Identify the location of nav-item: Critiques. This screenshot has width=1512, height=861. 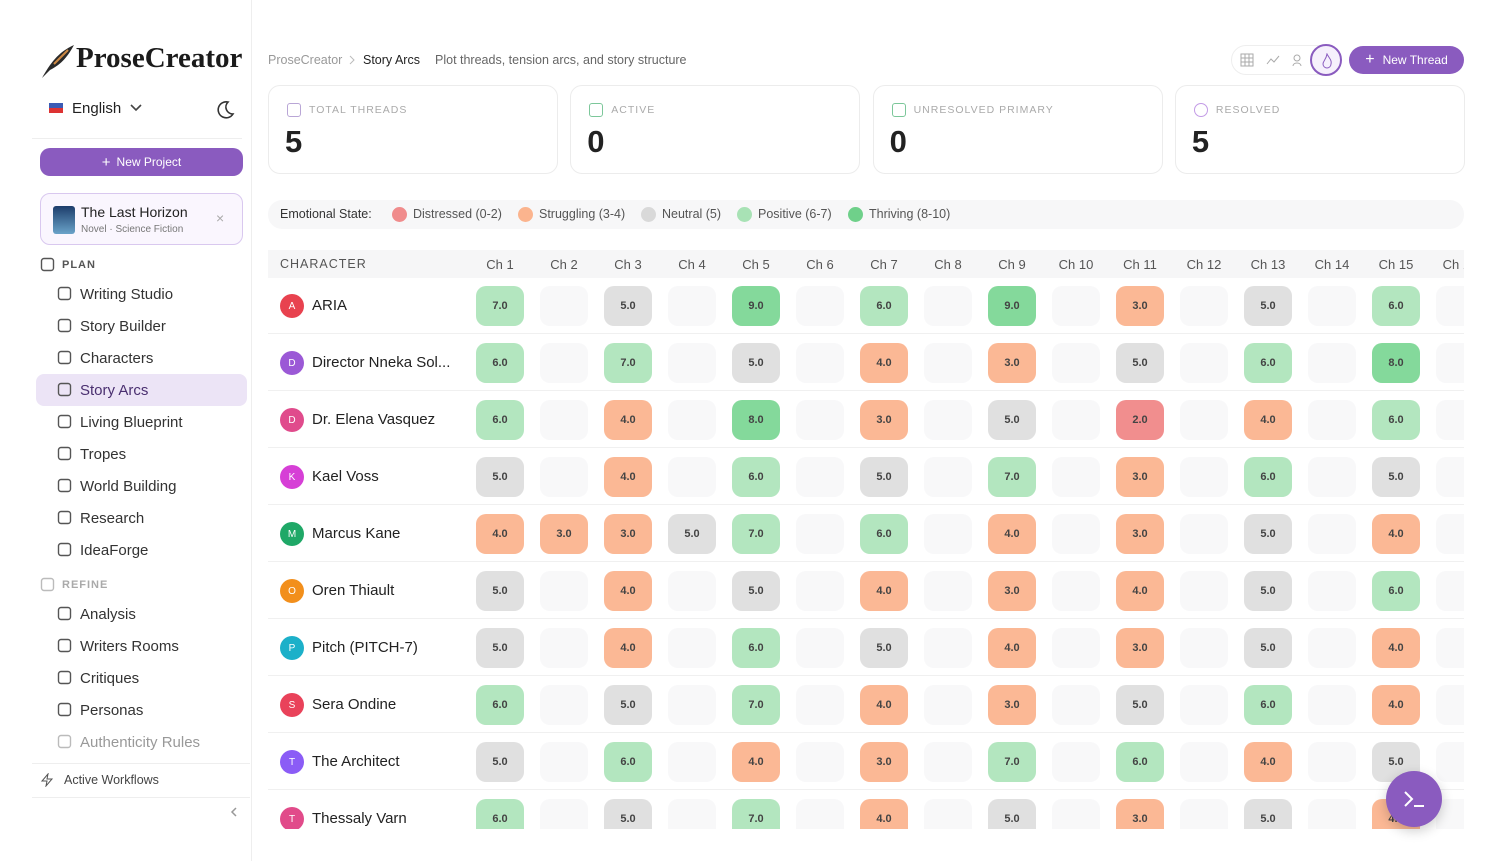
(110, 678).